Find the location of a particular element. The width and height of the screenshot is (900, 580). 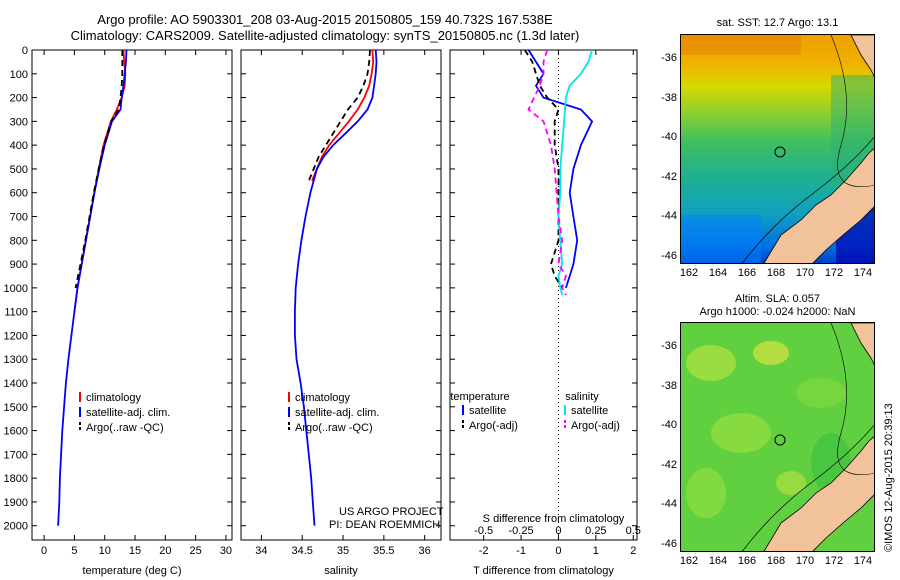

legend-header: salinity is located at coordinates (582, 397).